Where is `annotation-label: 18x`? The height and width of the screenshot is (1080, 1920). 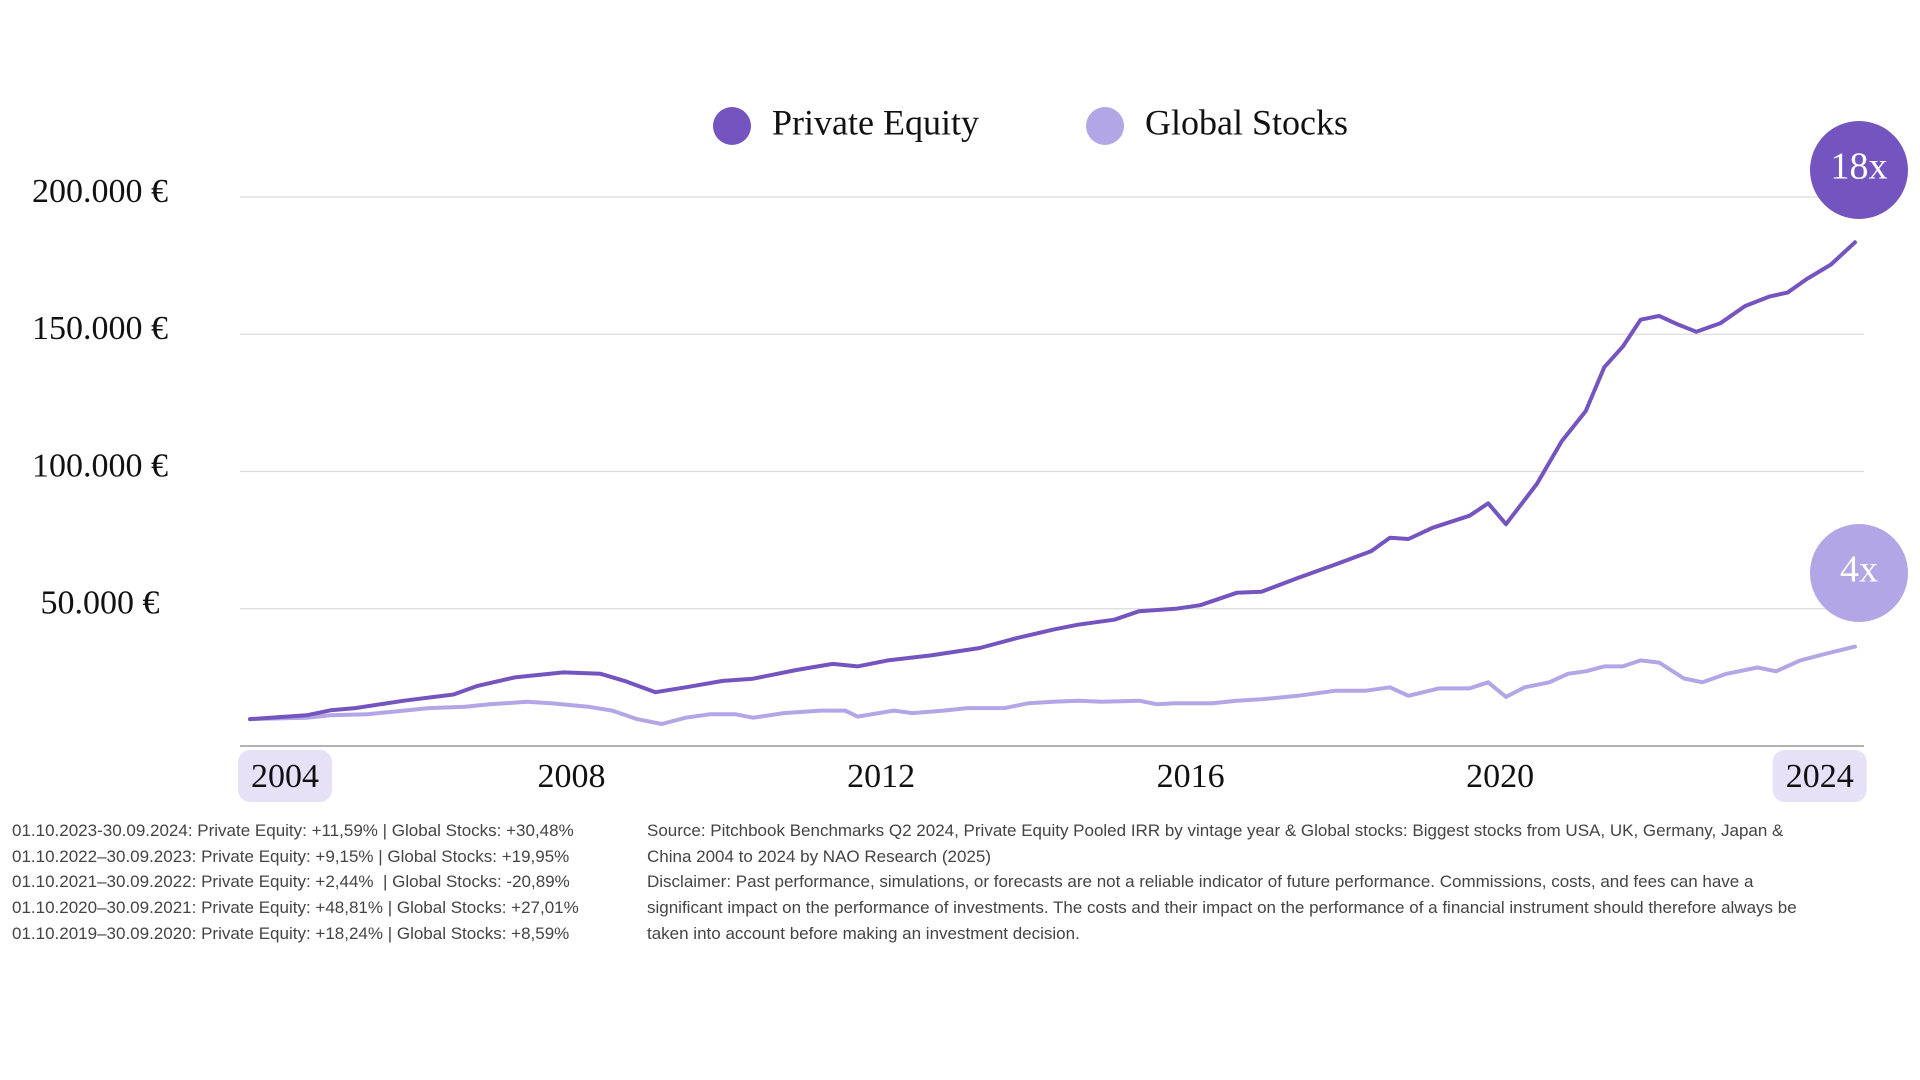
annotation-label: 18x is located at coordinates (1859, 167).